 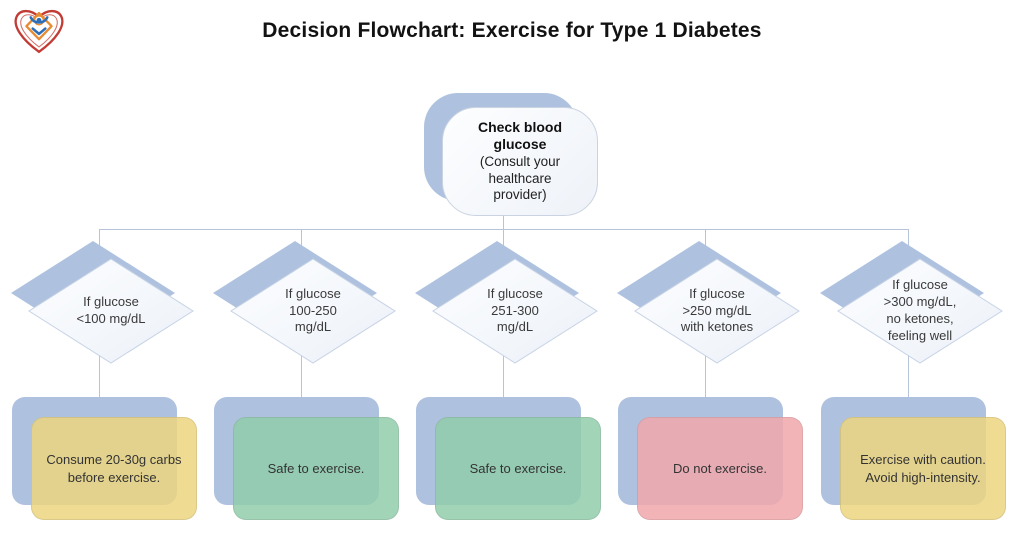 I want to click on root-node-subtitle: (Consult your healthcare provider), so click(x=520, y=178).